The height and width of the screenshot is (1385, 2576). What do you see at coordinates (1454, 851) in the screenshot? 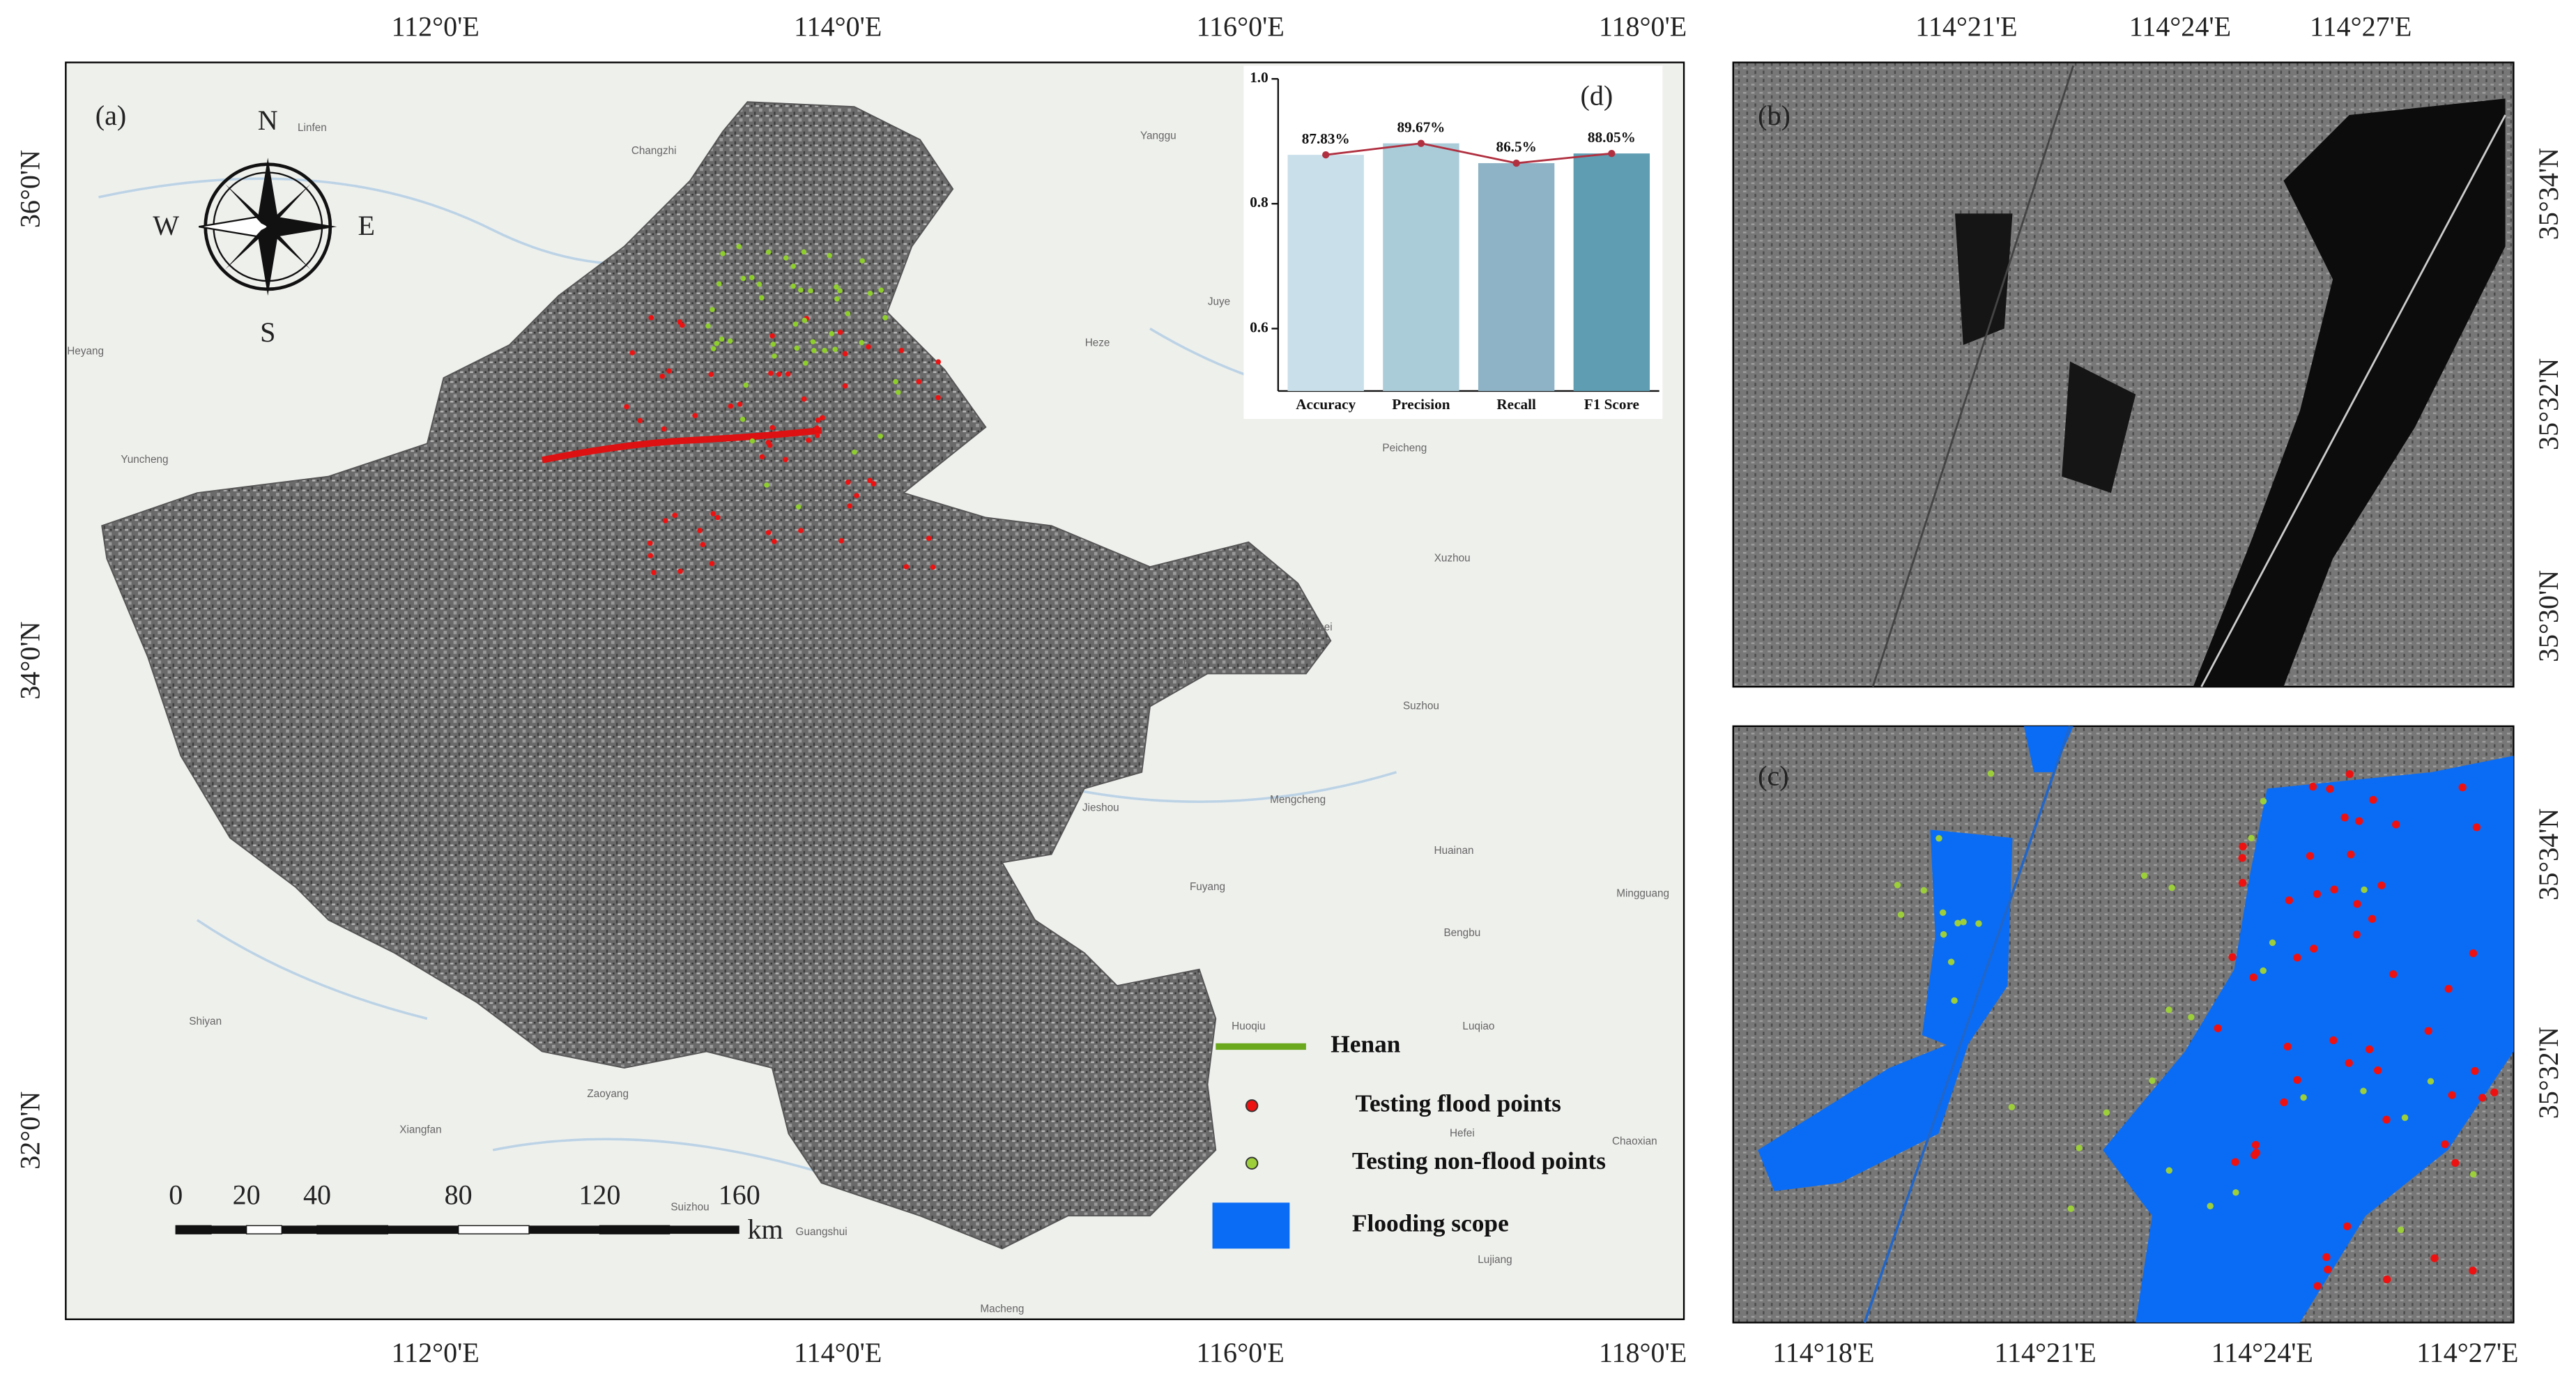
I see `place-name: Huainan` at bounding box center [1454, 851].